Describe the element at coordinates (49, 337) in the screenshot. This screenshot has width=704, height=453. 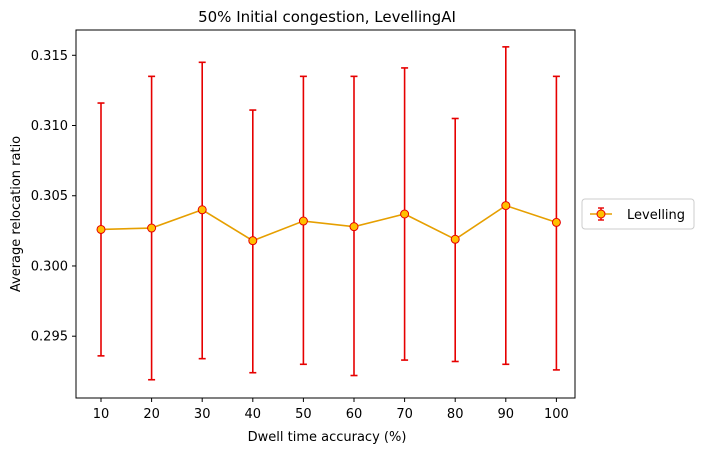
I see `y-tick-label: 0.295` at that location.